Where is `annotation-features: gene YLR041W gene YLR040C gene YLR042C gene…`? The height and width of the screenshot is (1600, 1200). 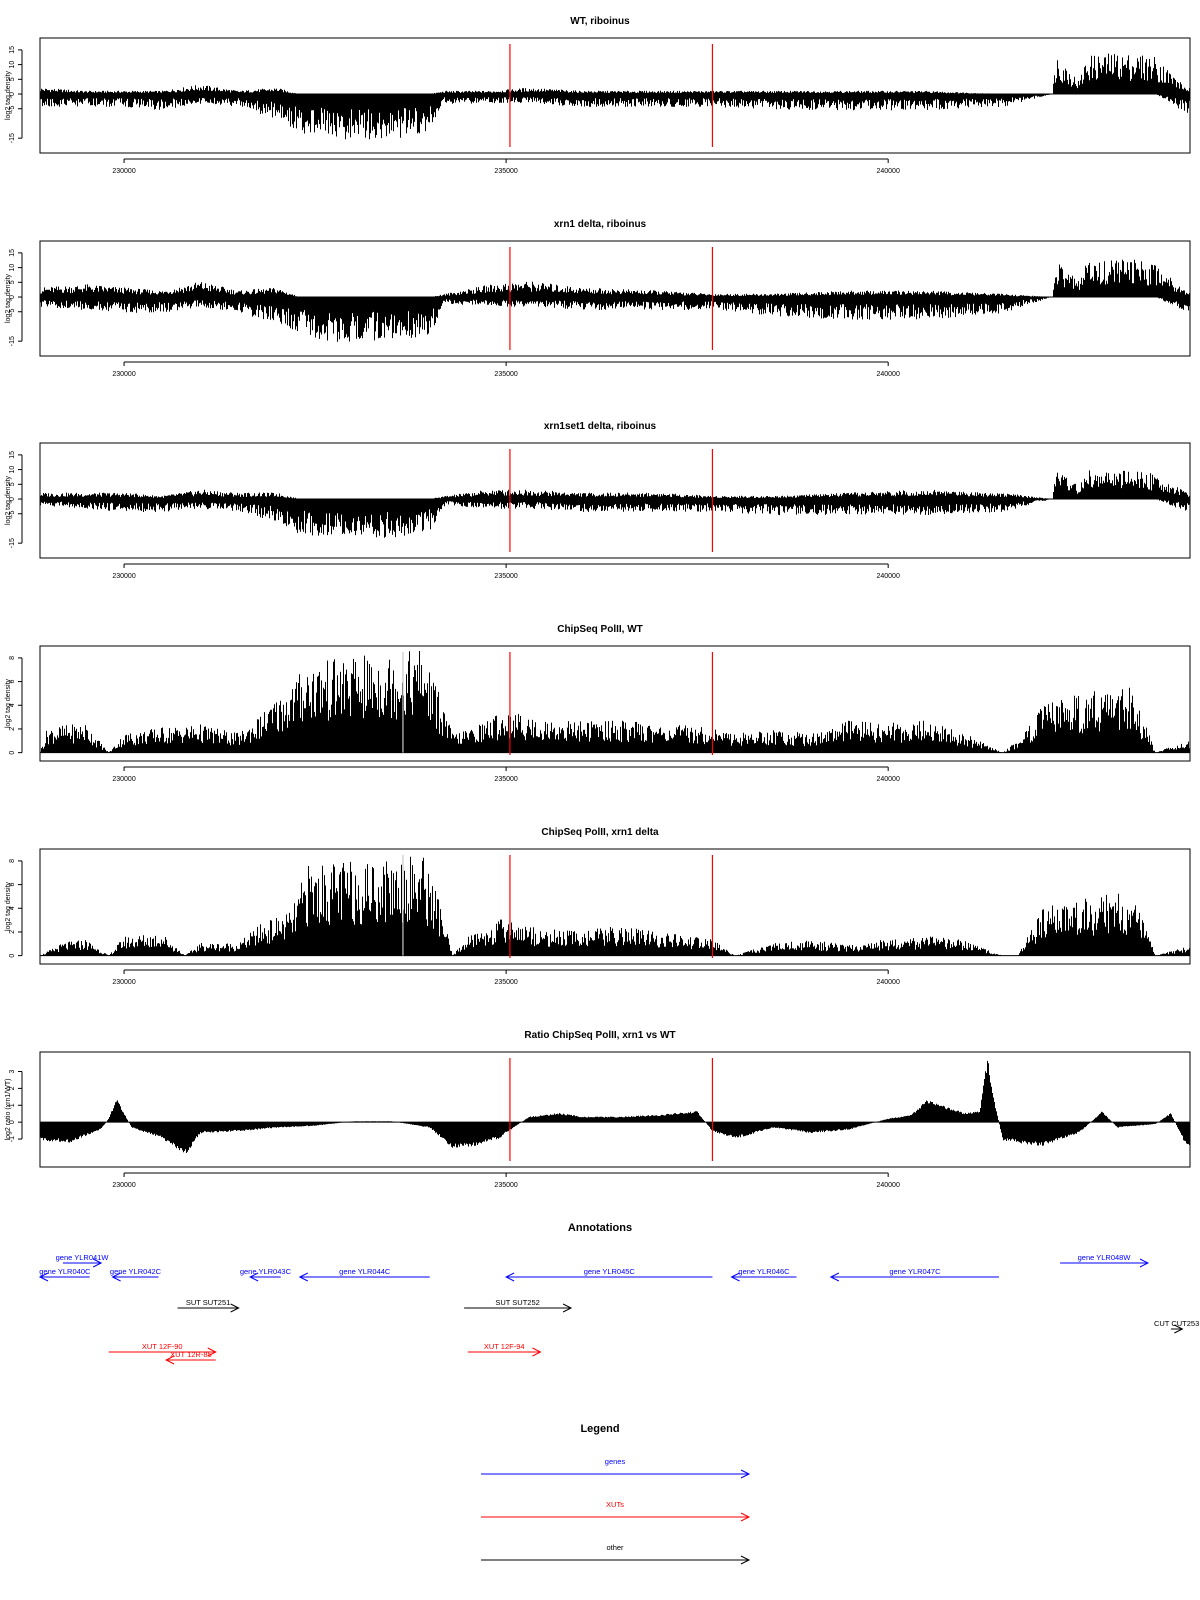 annotation-features: gene YLR041W gene YLR040C gene YLR042C gene… is located at coordinates (618, 1309).